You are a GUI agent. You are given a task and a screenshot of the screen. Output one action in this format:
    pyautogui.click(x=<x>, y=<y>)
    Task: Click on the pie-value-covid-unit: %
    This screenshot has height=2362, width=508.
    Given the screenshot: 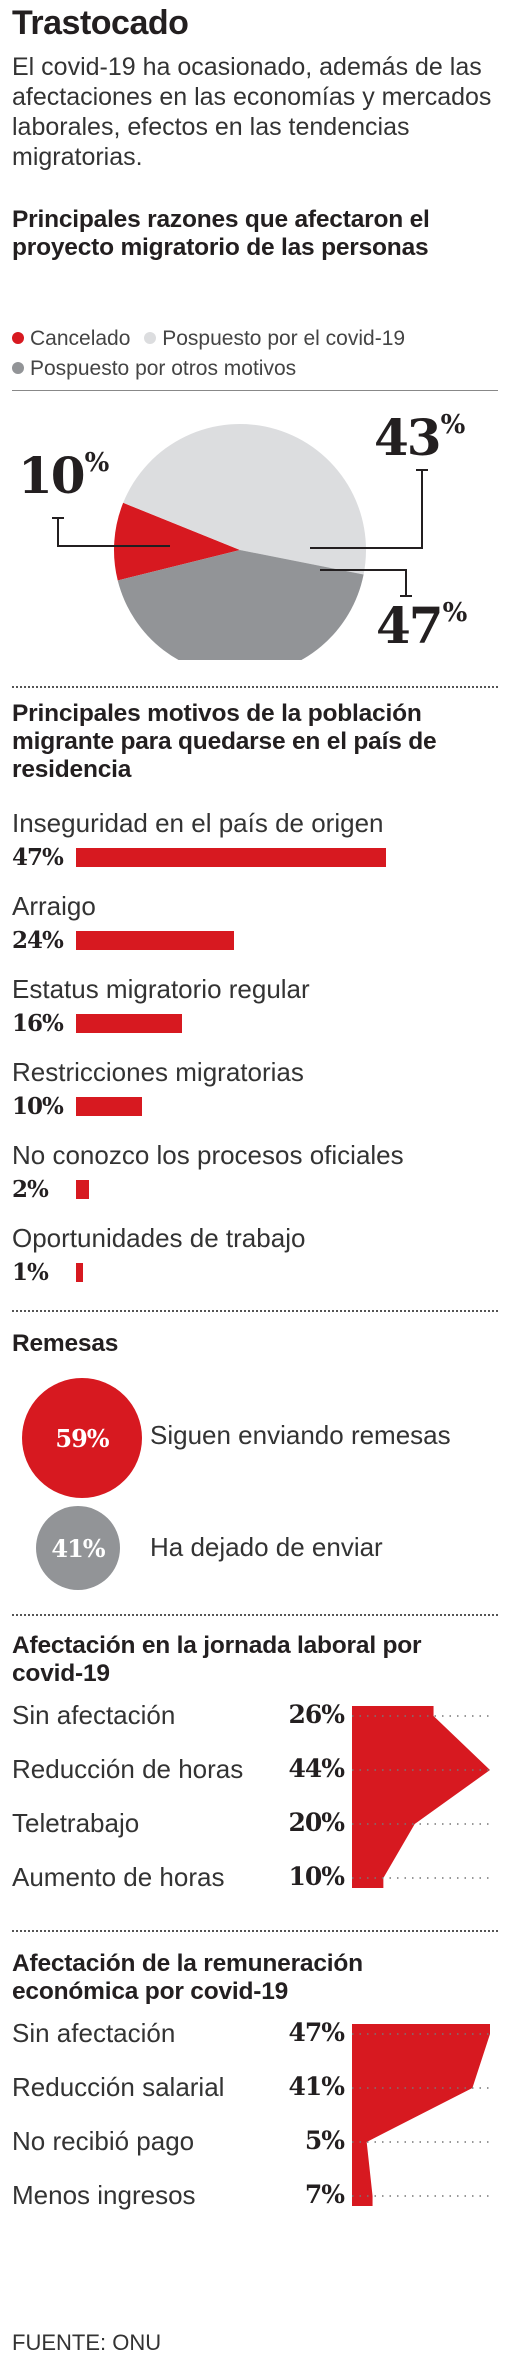 What is the action you would take?
    pyautogui.click(x=455, y=613)
    